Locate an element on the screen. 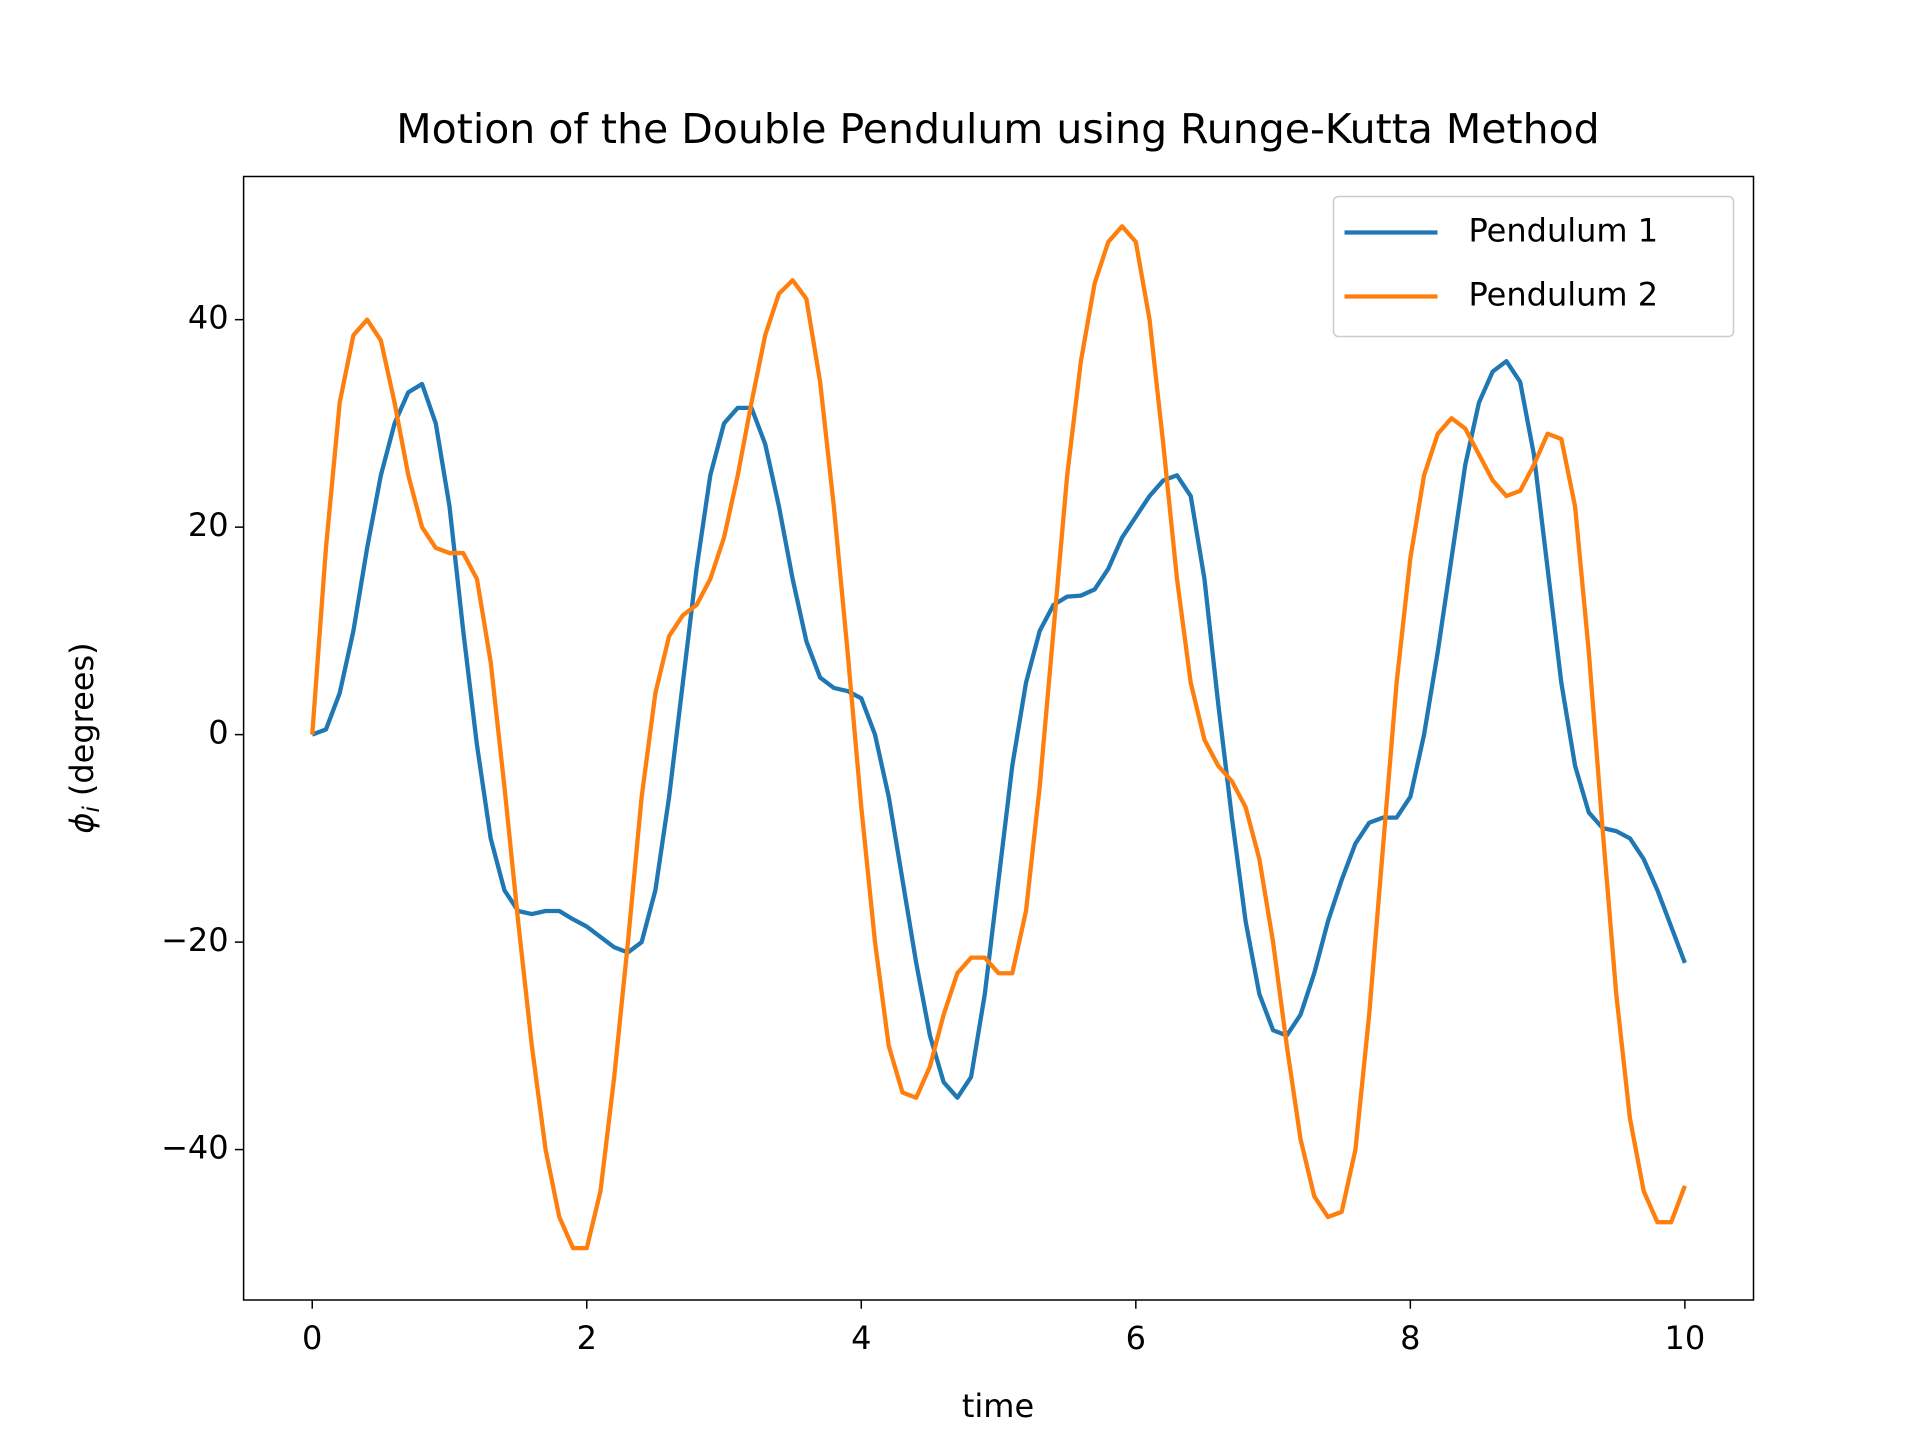 This screenshot has height=1440, width=1920. y-axis-label: ϕi (degrees) is located at coordinates (84, 737).